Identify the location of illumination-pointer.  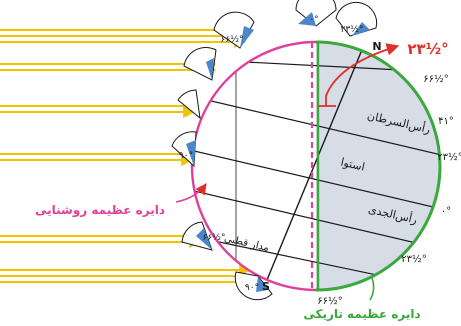
(191, 193).